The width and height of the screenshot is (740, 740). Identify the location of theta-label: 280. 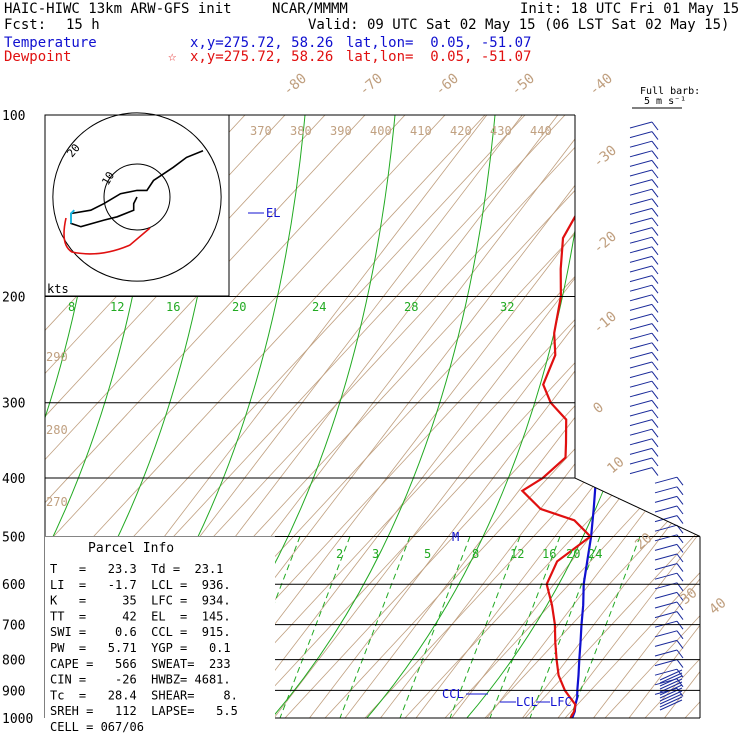
(57, 430).